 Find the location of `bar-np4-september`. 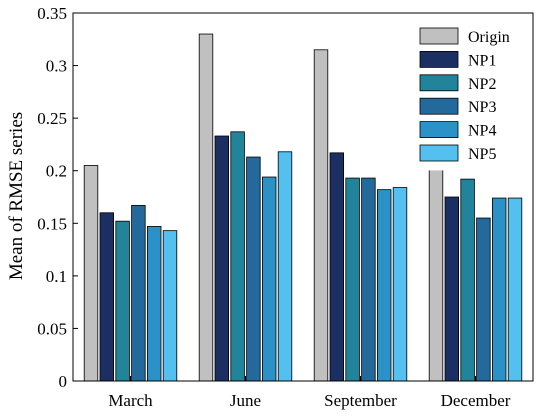

bar-np4-september is located at coordinates (384, 285).